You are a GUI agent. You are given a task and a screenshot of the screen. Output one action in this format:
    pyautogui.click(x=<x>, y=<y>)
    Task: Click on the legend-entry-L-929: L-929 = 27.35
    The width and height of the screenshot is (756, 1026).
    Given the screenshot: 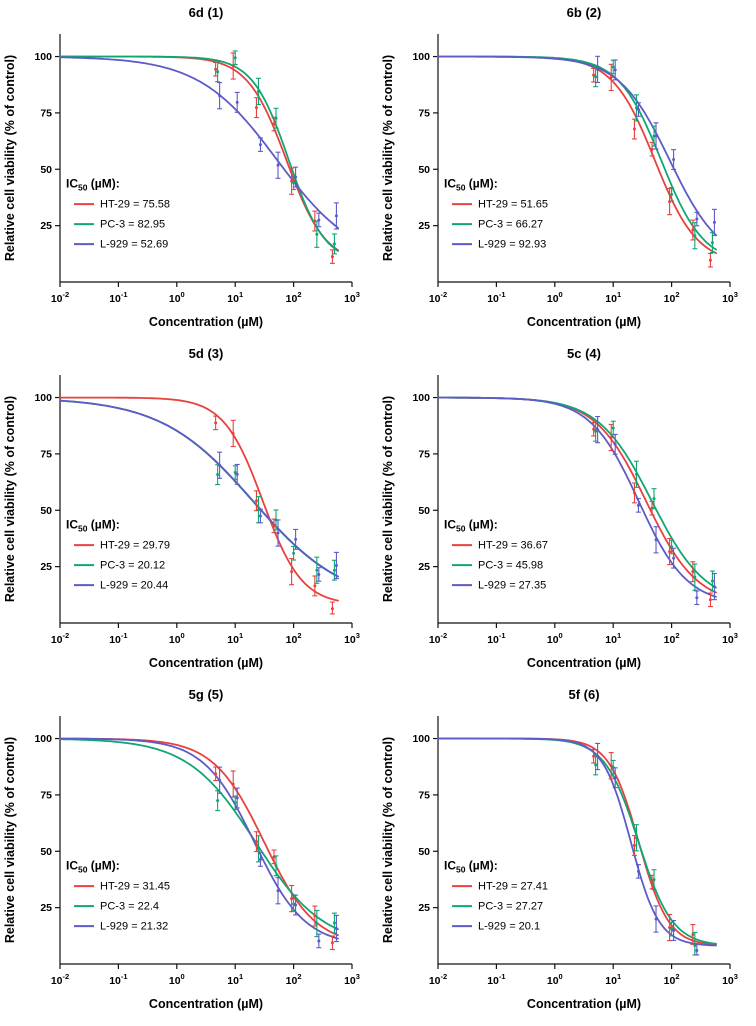 What is the action you would take?
    pyautogui.click(x=512, y=586)
    